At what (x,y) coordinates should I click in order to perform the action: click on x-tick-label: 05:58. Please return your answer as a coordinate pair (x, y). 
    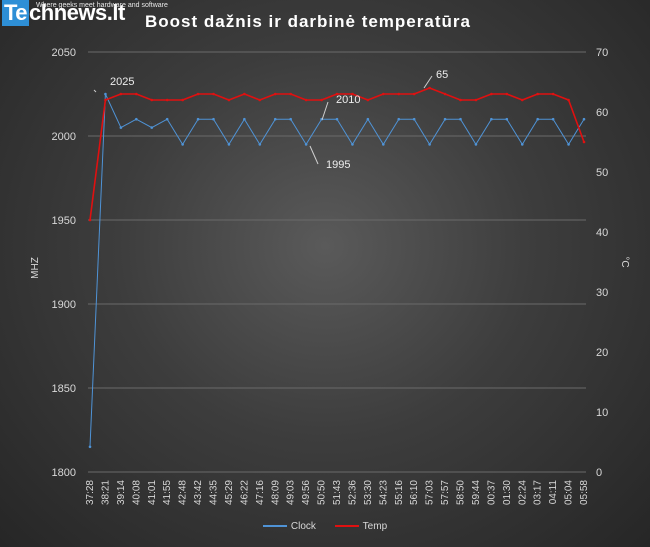
    Looking at the image, I should click on (584, 492).